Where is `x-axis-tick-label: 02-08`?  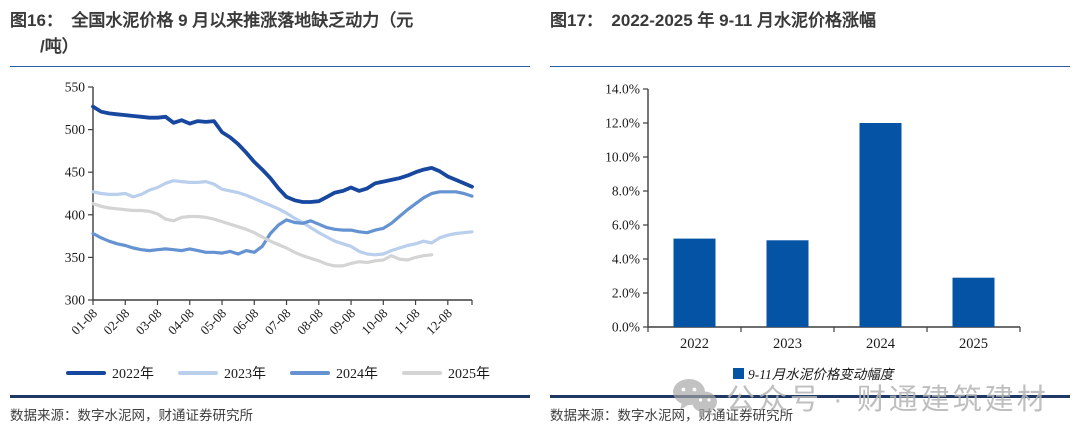 x-axis-tick-label: 02-08 is located at coordinates (116, 322).